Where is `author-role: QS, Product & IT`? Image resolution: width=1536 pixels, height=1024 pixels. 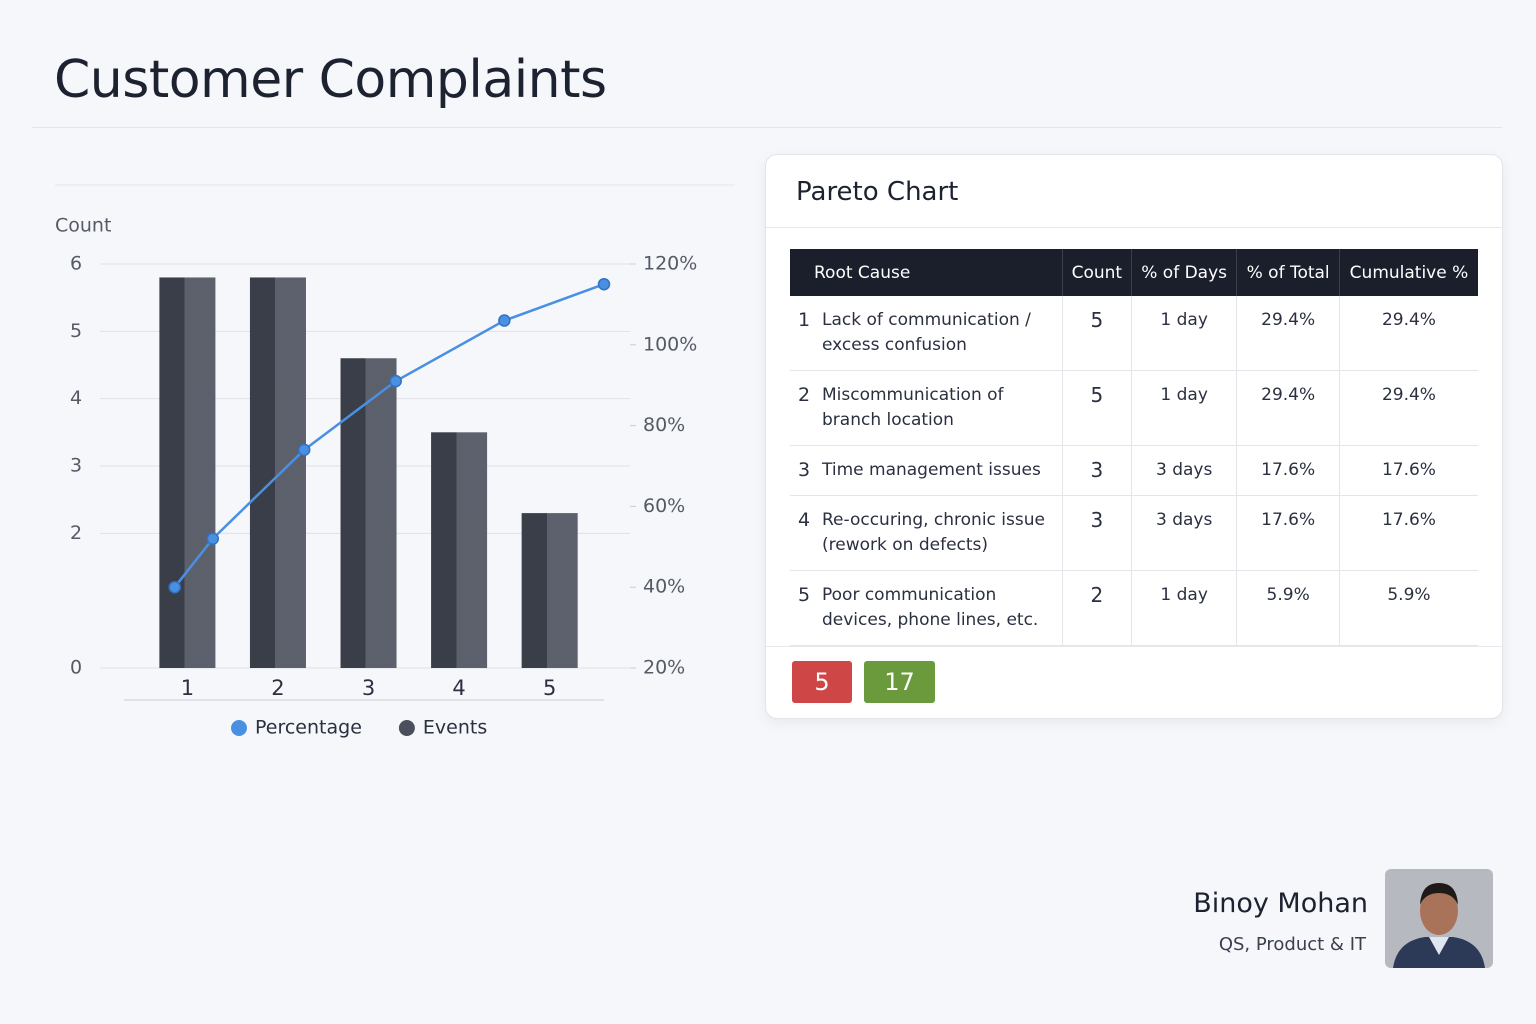 author-role: QS, Product & IT is located at coordinates (1292, 944).